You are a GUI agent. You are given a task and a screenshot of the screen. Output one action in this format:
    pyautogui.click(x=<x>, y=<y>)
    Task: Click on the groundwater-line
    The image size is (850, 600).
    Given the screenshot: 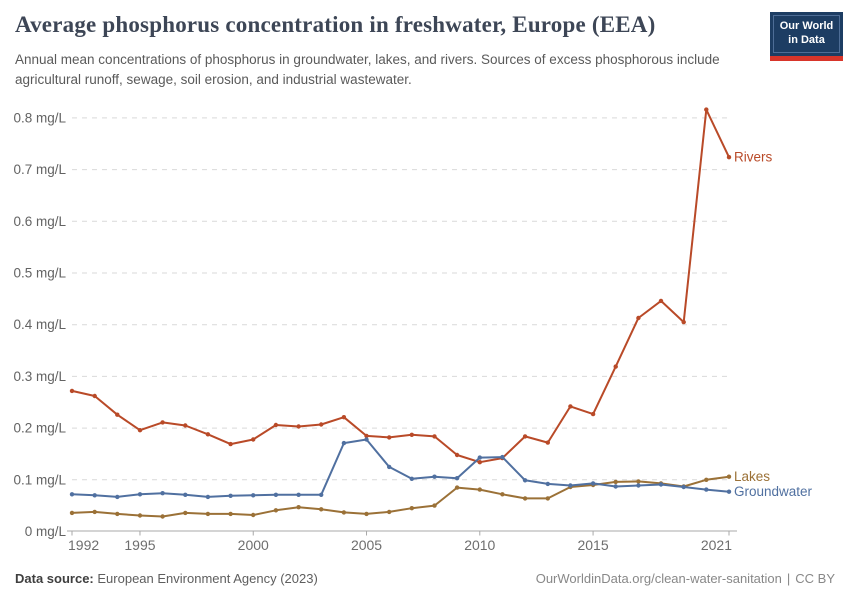 What is the action you would take?
    pyautogui.click(x=400, y=468)
    